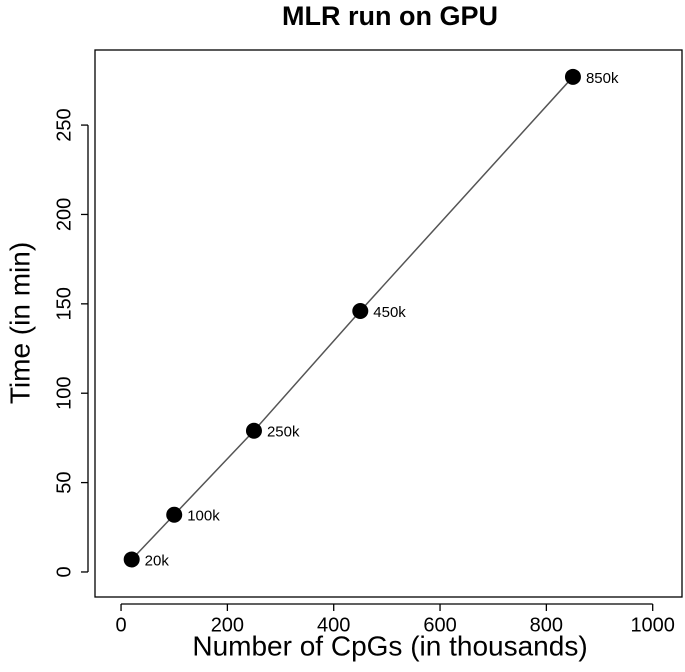 This screenshot has width=685, height=672. I want to click on chart-title: MLR run on GPU, so click(390, 16).